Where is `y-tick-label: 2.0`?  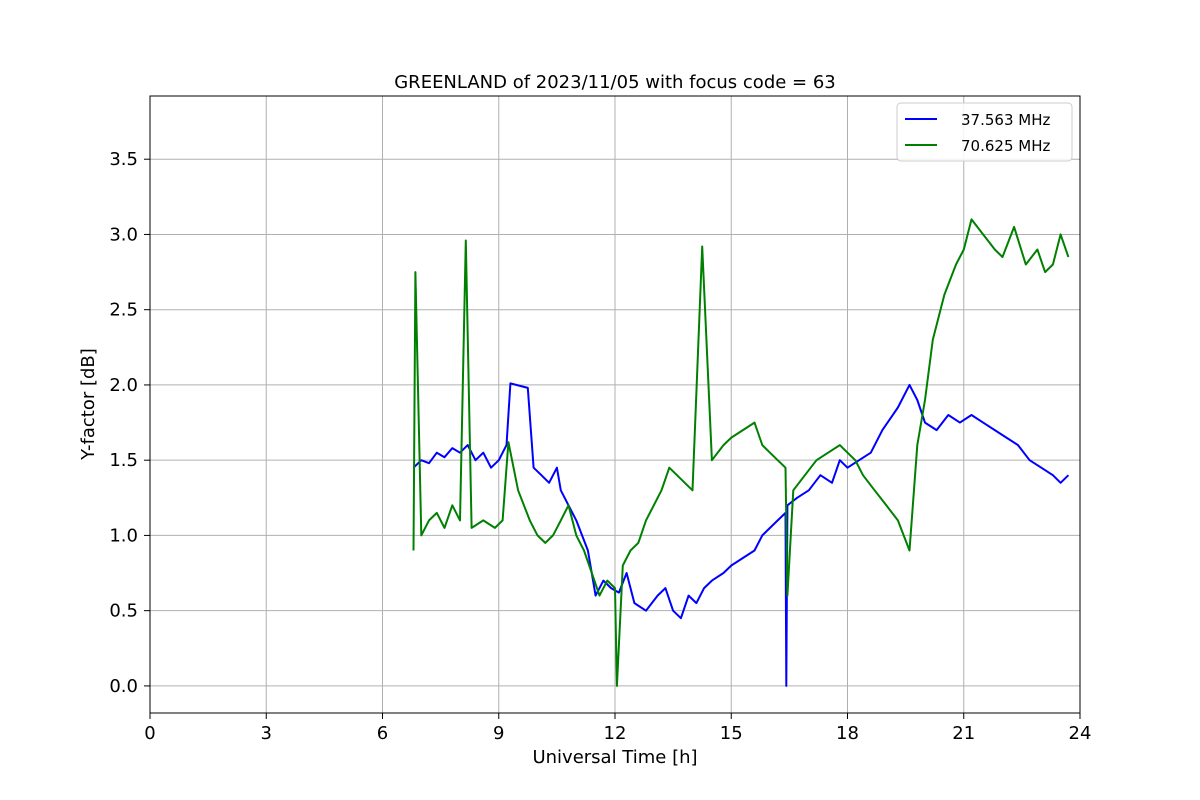
y-tick-label: 2.0 is located at coordinates (123, 385).